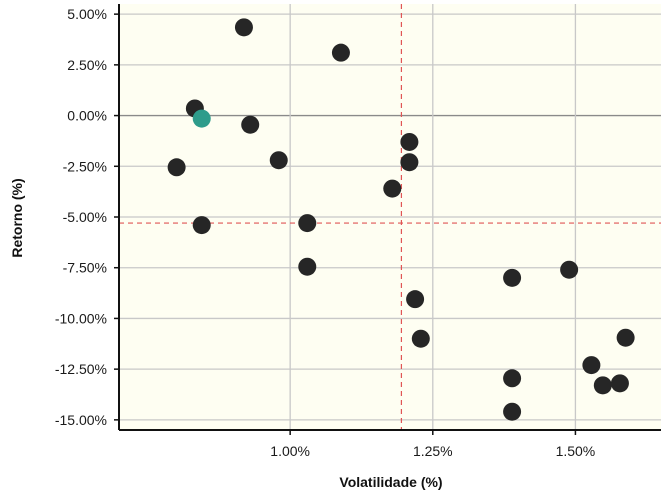 The height and width of the screenshot is (491, 661). I want to click on y-tick-label: -10.00%, so click(81, 318).